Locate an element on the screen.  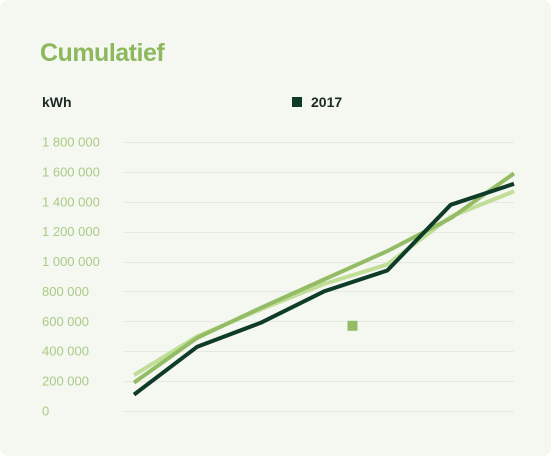
y-tick-label: 400 000 is located at coordinates (65, 351).